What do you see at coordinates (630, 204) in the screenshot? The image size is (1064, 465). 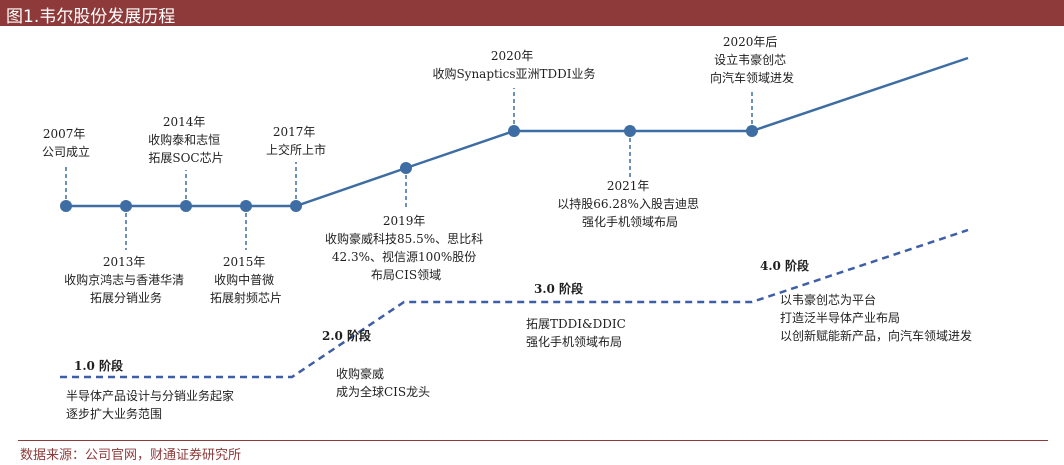 I see `milestone-2021-label: 2021年 以持股66.28%入股吉迪思 强化手机领域布局` at bounding box center [630, 204].